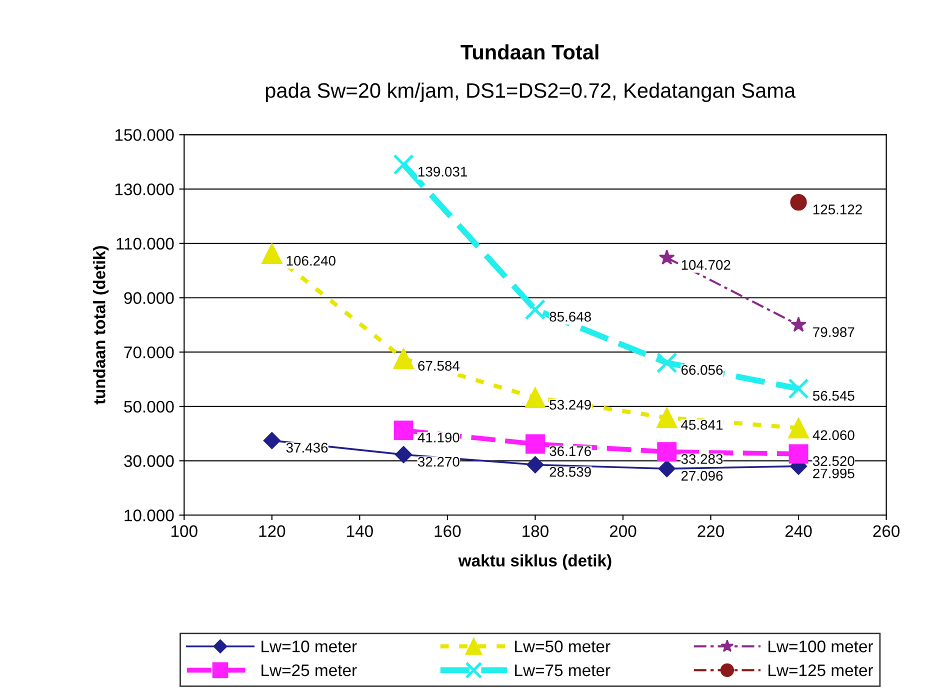  What do you see at coordinates (702, 370) in the screenshot?
I see `data-label: 66.056` at bounding box center [702, 370].